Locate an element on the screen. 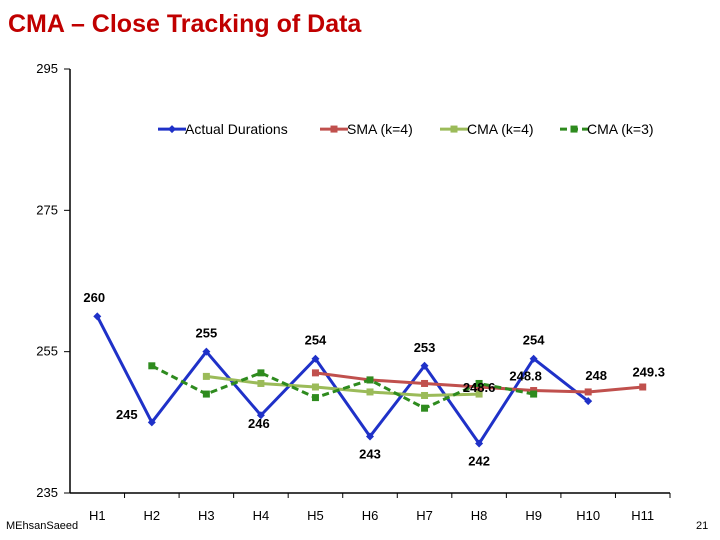  data-label: 248.6 is located at coordinates (479, 387).